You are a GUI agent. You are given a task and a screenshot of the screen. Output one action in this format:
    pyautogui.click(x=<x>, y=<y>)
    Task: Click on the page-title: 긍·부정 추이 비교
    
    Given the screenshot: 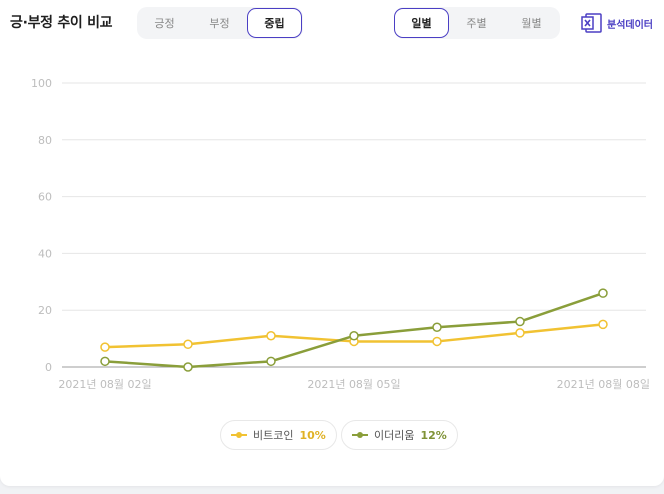 What is the action you would take?
    pyautogui.click(x=61, y=23)
    